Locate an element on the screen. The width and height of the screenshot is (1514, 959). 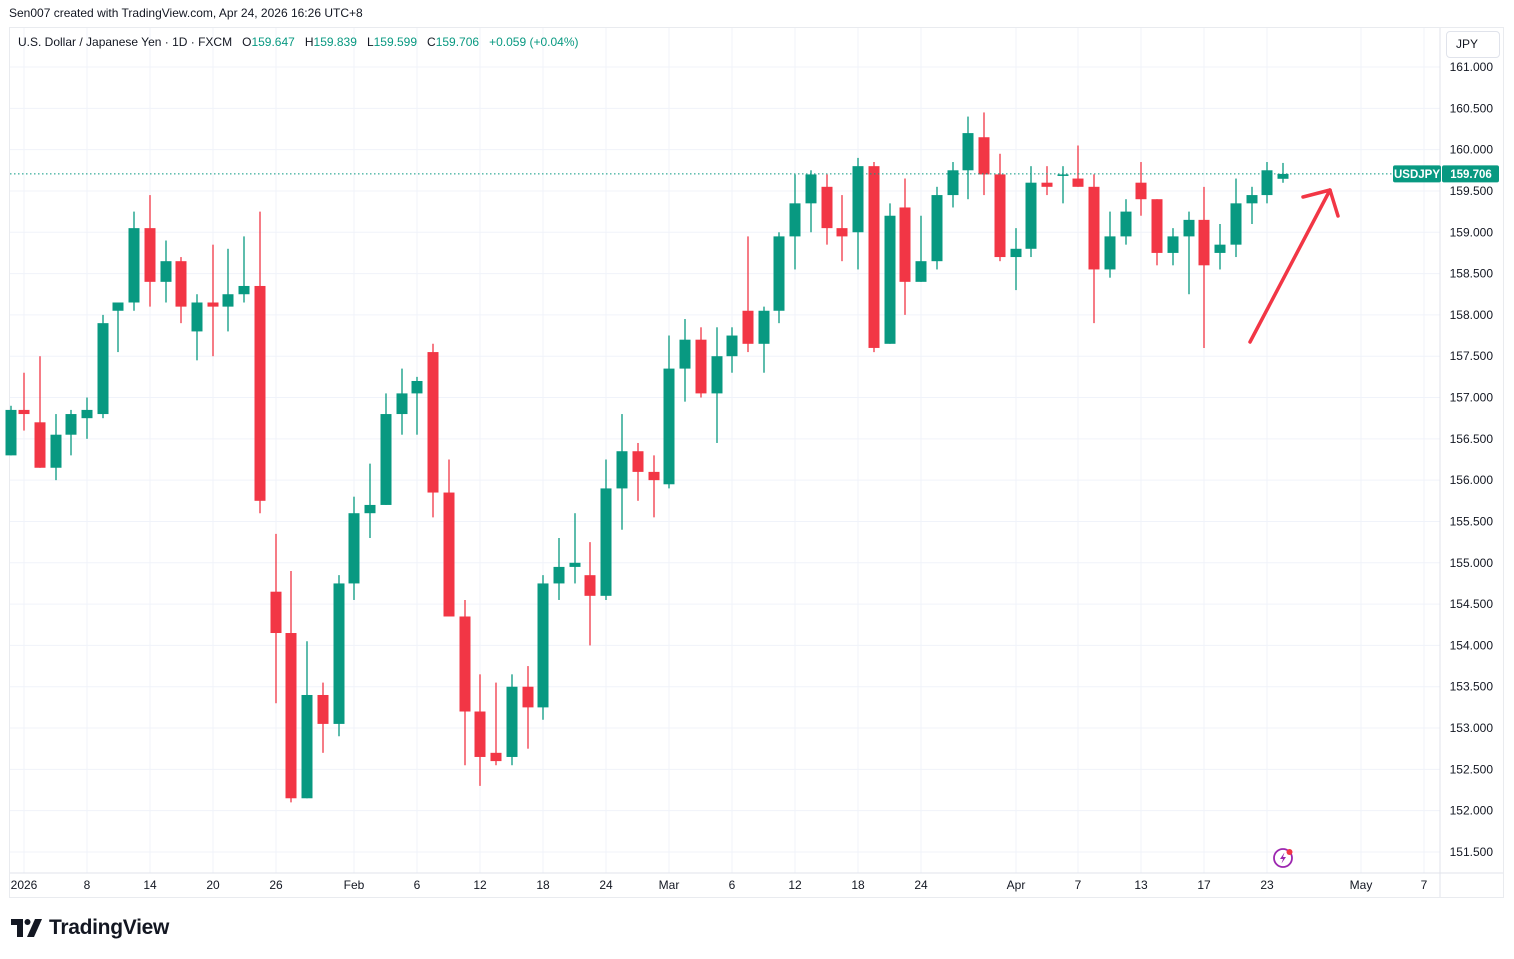
change-value: +0.059 (+0.04%) is located at coordinates (534, 42).